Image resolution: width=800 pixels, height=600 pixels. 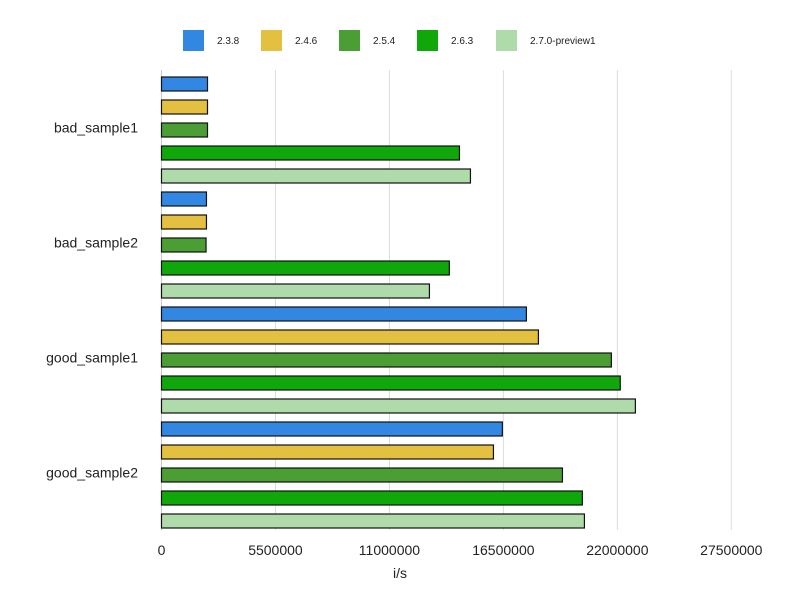 I want to click on bar-2-6-3-good_sample1, so click(x=390, y=383).